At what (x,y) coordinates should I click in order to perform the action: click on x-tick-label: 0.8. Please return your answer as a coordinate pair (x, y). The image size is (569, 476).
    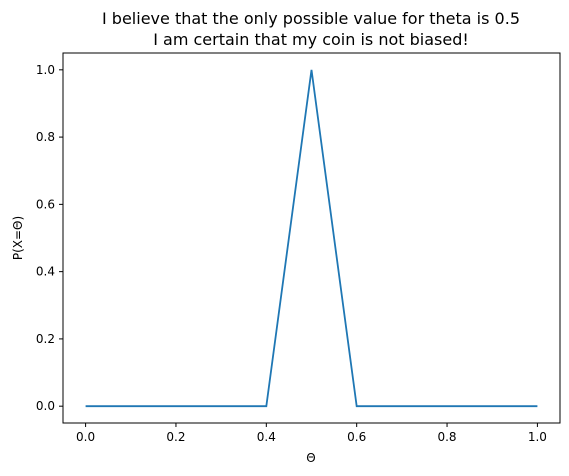
    Looking at the image, I should click on (446, 437).